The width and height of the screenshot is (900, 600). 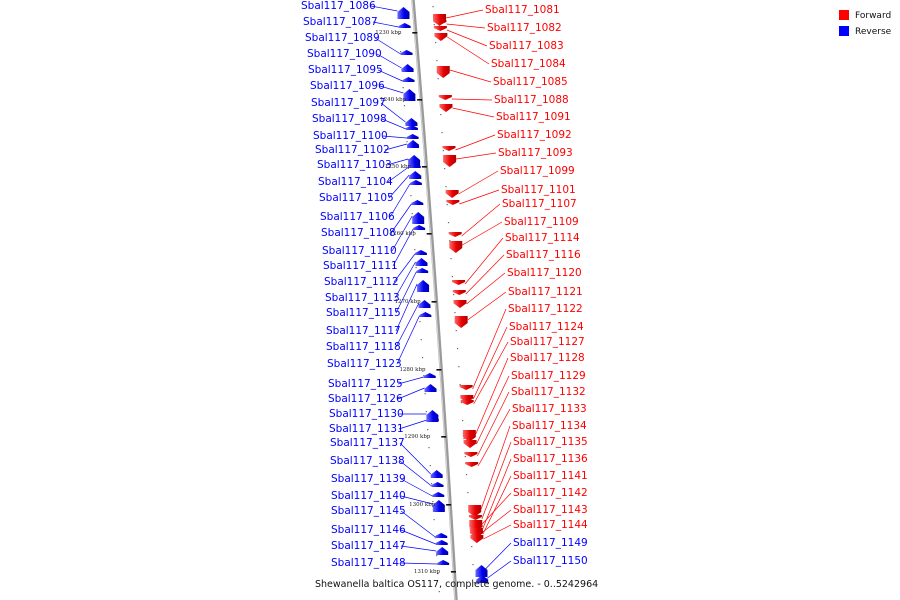 What do you see at coordinates (368, 530) in the screenshot?
I see `reverse-gene-label: Sbal117_1146` at bounding box center [368, 530].